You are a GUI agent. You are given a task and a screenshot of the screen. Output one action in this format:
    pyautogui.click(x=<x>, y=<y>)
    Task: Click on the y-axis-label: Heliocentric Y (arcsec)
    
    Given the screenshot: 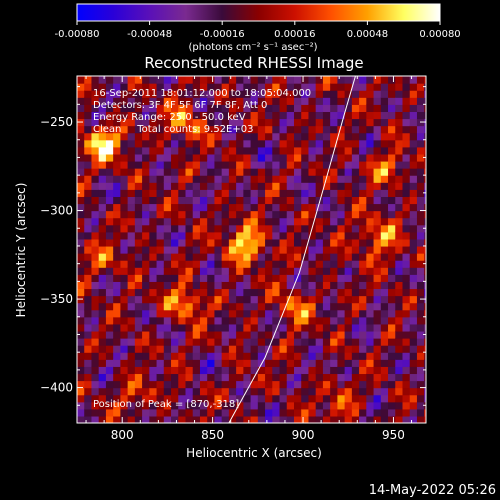 What is the action you would take?
    pyautogui.click(x=21, y=250)
    